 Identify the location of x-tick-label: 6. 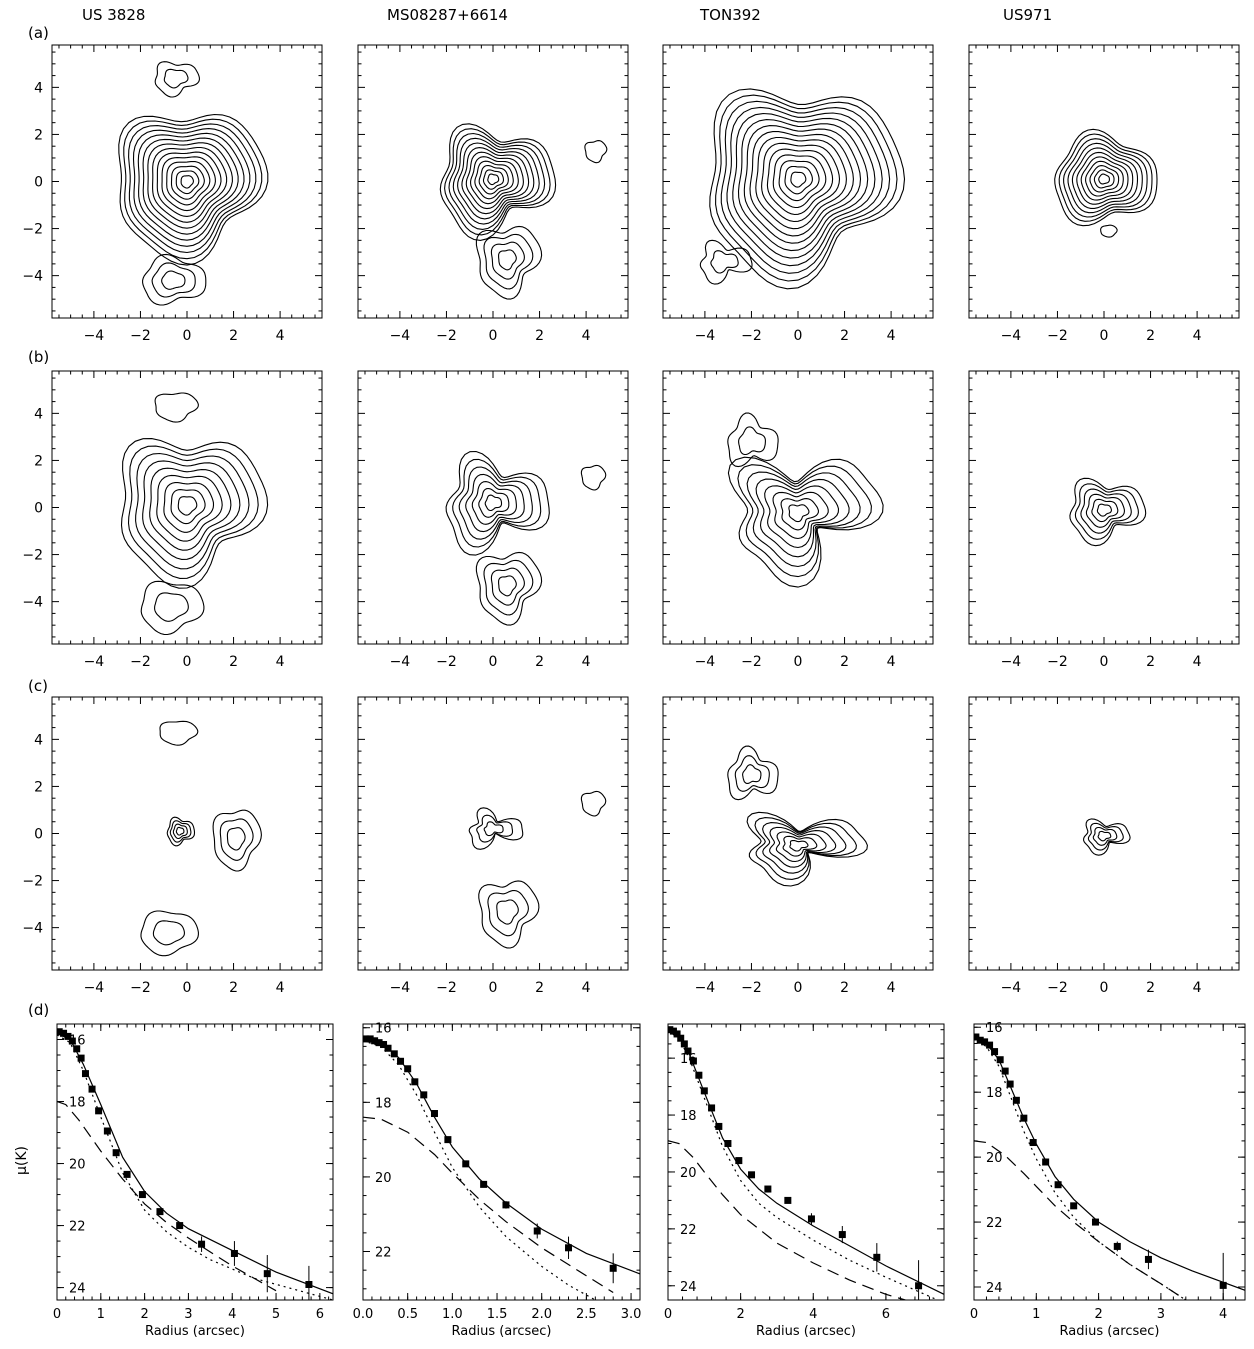
(320, 1314).